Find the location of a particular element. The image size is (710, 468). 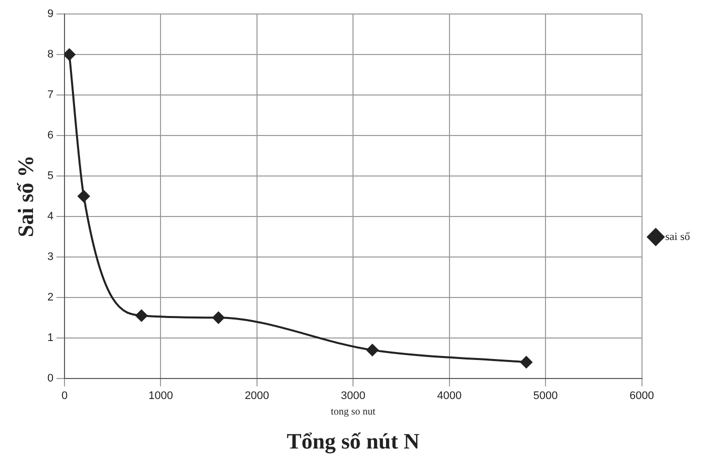

y-tick-label: 8 is located at coordinates (50, 54).